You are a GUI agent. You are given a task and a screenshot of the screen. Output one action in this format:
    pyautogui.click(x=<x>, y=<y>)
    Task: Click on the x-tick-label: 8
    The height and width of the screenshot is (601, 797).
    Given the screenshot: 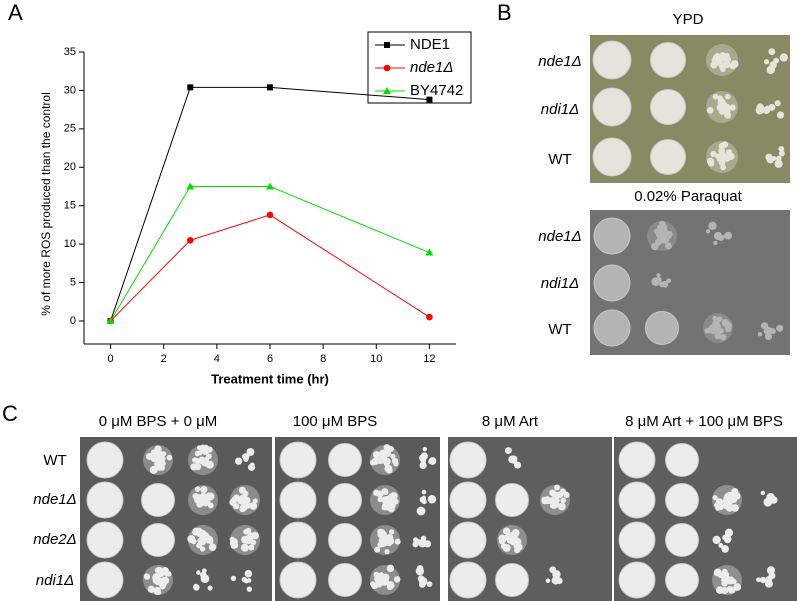 What is the action you would take?
    pyautogui.click(x=323, y=359)
    